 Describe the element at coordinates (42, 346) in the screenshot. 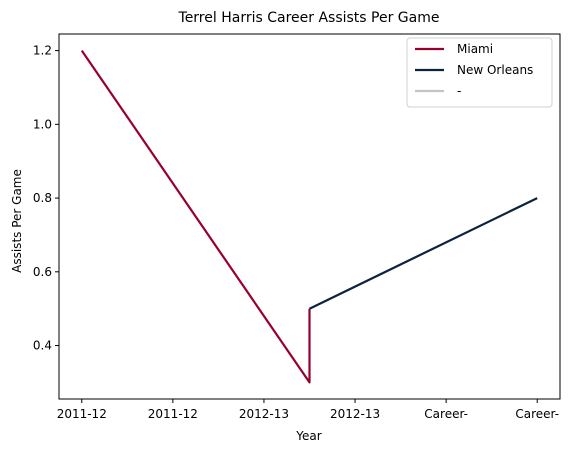

I see `y-tick-label: 0.4` at that location.